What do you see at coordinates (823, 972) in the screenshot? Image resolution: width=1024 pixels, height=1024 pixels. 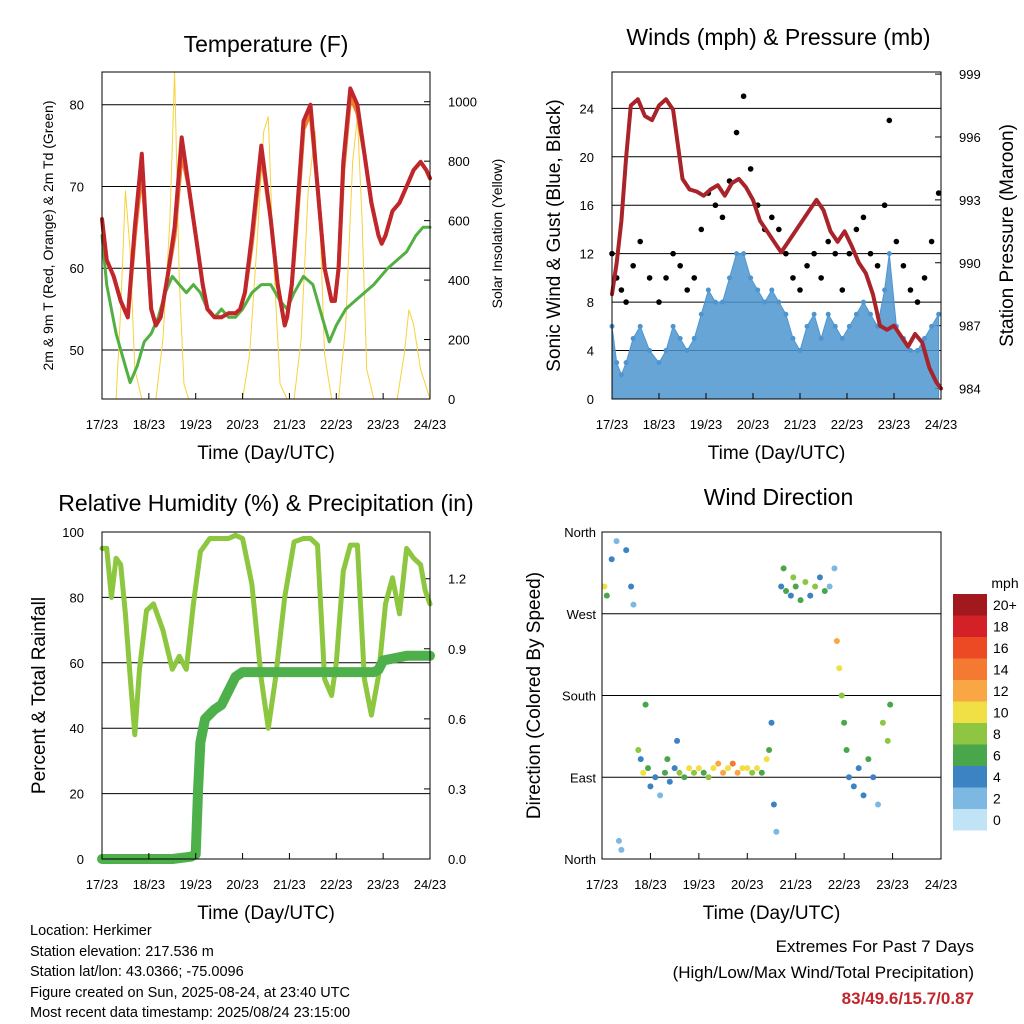 I see `extremes-subtitle: (High/Low/Max Wind/Total Precipitation)` at bounding box center [823, 972].